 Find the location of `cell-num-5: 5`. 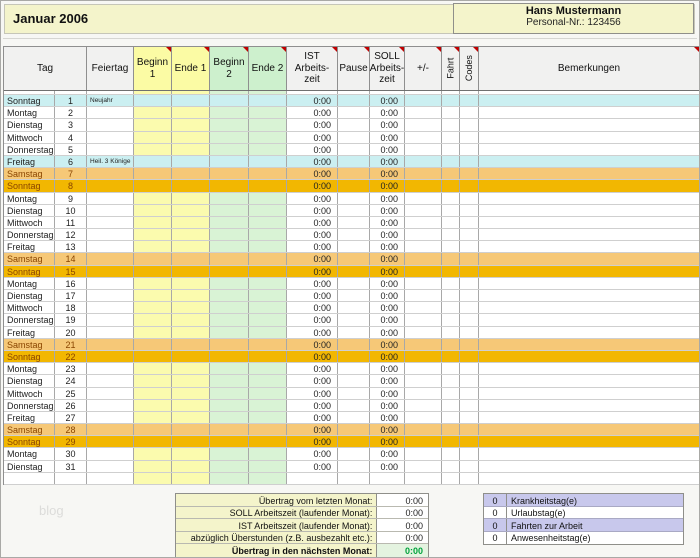

cell-num-5: 5 is located at coordinates (71, 149).